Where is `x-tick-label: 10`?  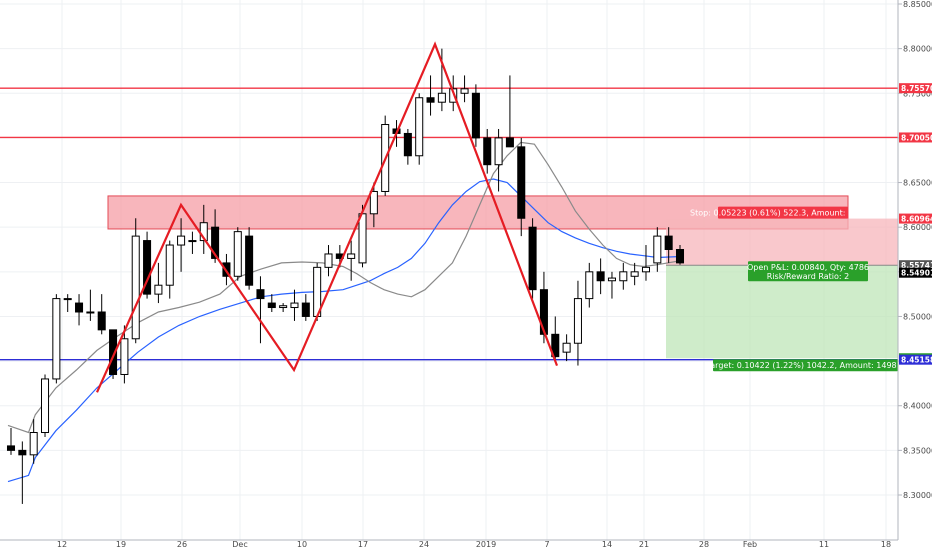
x-tick-label: 10 is located at coordinates (302, 544).